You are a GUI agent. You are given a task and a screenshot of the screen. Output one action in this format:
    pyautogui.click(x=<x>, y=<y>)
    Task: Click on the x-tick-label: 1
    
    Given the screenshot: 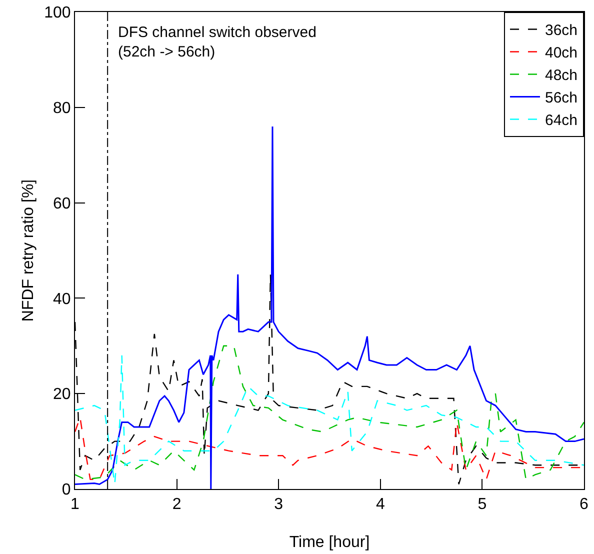 What is the action you would take?
    pyautogui.click(x=75, y=505)
    